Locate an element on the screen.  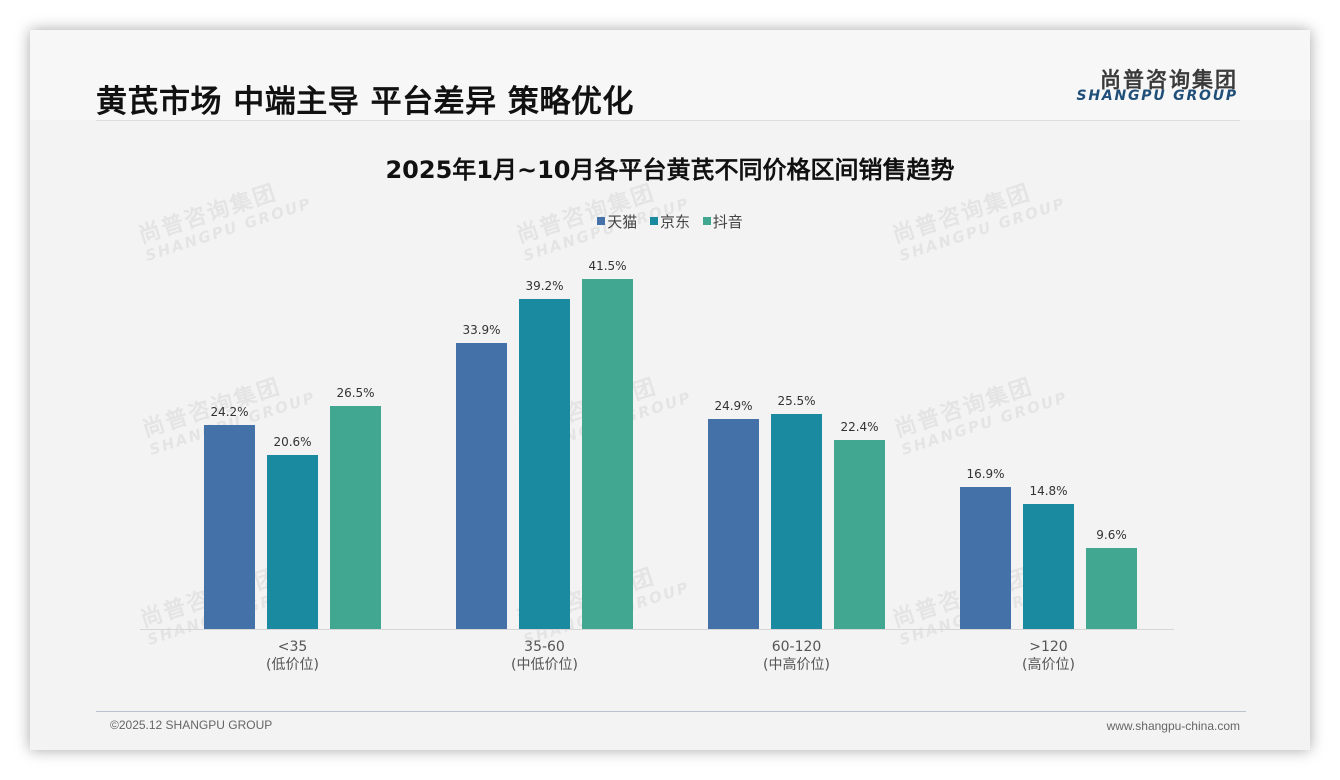
data-label: 20.6% is located at coordinates (292, 442).